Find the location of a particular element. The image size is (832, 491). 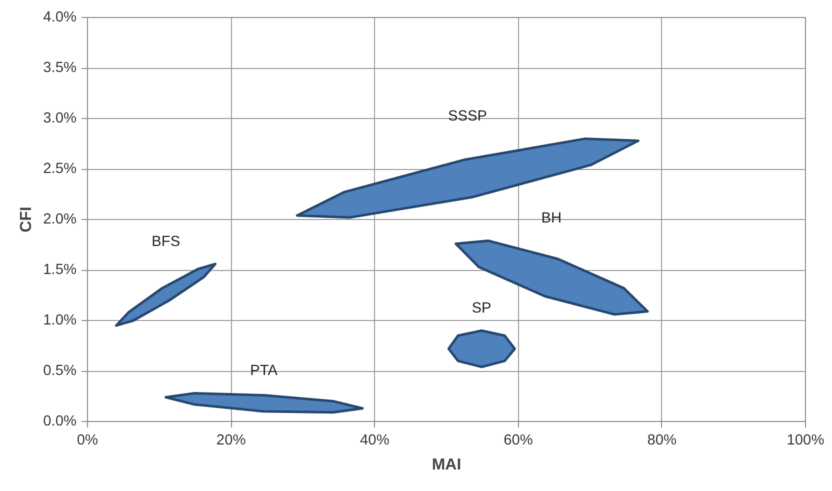

y-tick-label: 4.0% is located at coordinates (59, 18).